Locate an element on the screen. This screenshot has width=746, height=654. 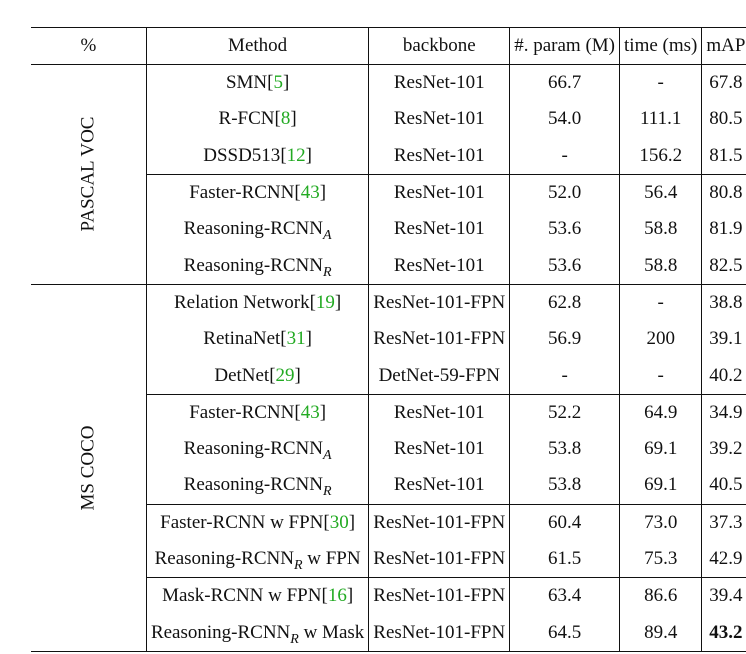
method-cell: Reasoning-RCNNR w Mask is located at coordinates (258, 633).